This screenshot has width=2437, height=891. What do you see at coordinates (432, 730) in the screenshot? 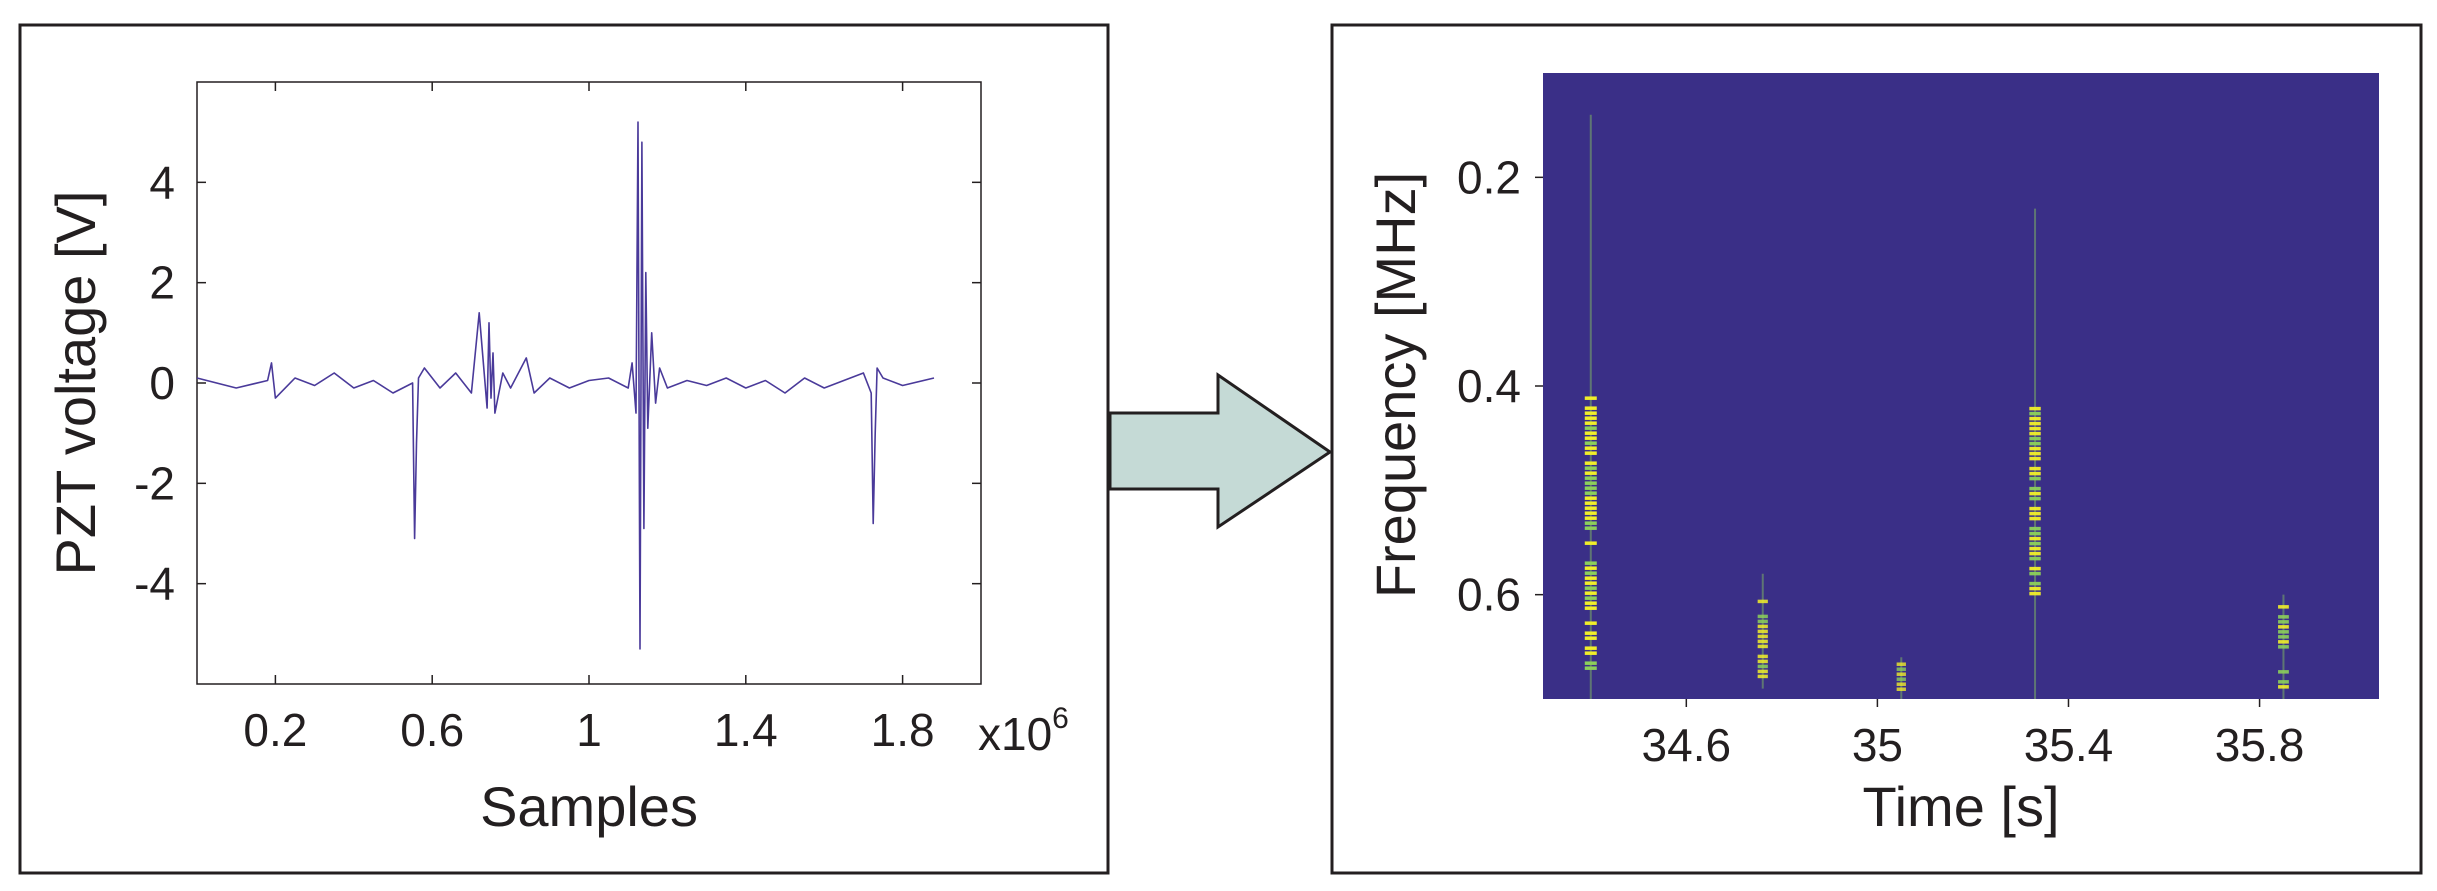
I see `waveform-x-tick-label: 0.6` at bounding box center [432, 730].